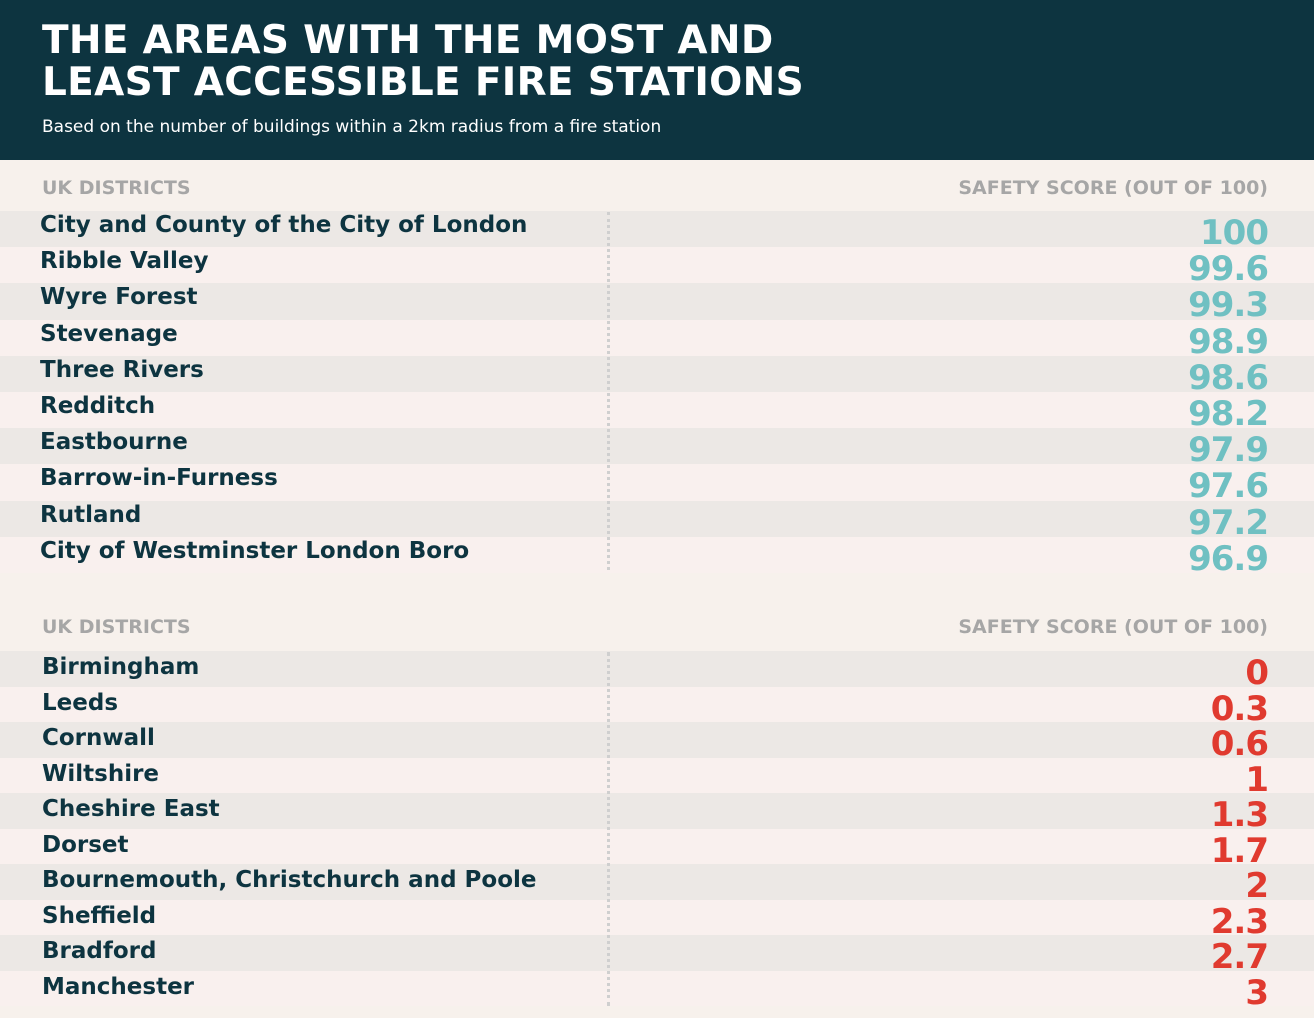 Image resolution: width=1314 pixels, height=1018 pixels. What do you see at coordinates (1257, 992) in the screenshot?
I see `safety-score: 3` at bounding box center [1257, 992].